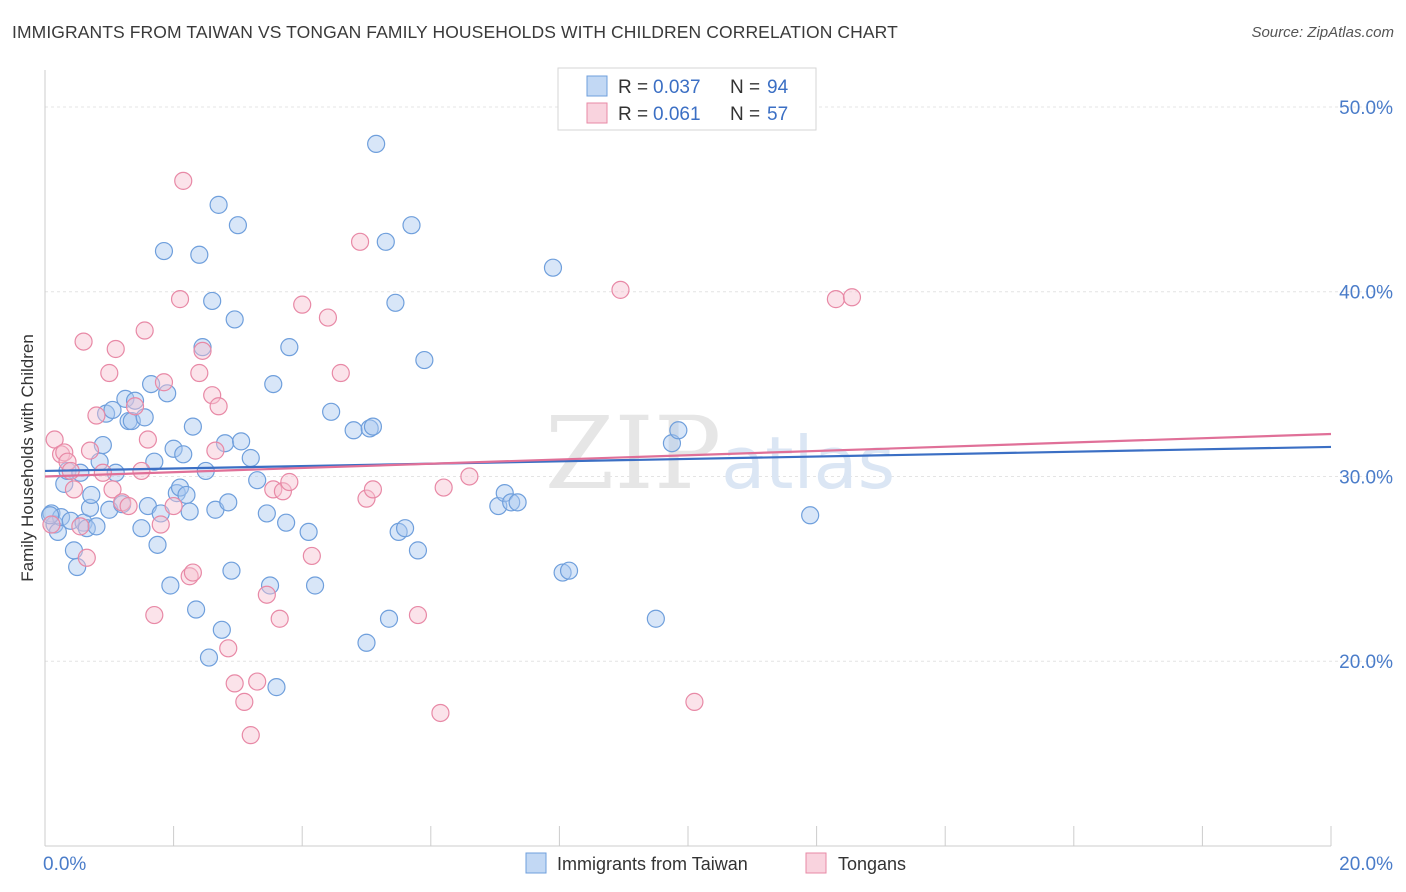 The image size is (1406, 892). I want to click on y-tick-label: 50.0%, so click(1366, 108).